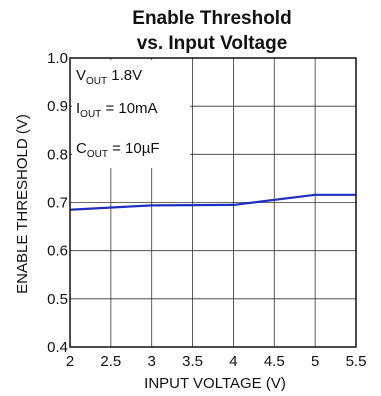 The height and width of the screenshot is (396, 381). What do you see at coordinates (109, 77) in the screenshot?
I see `annotation-text: VOUT 1.8V` at bounding box center [109, 77].